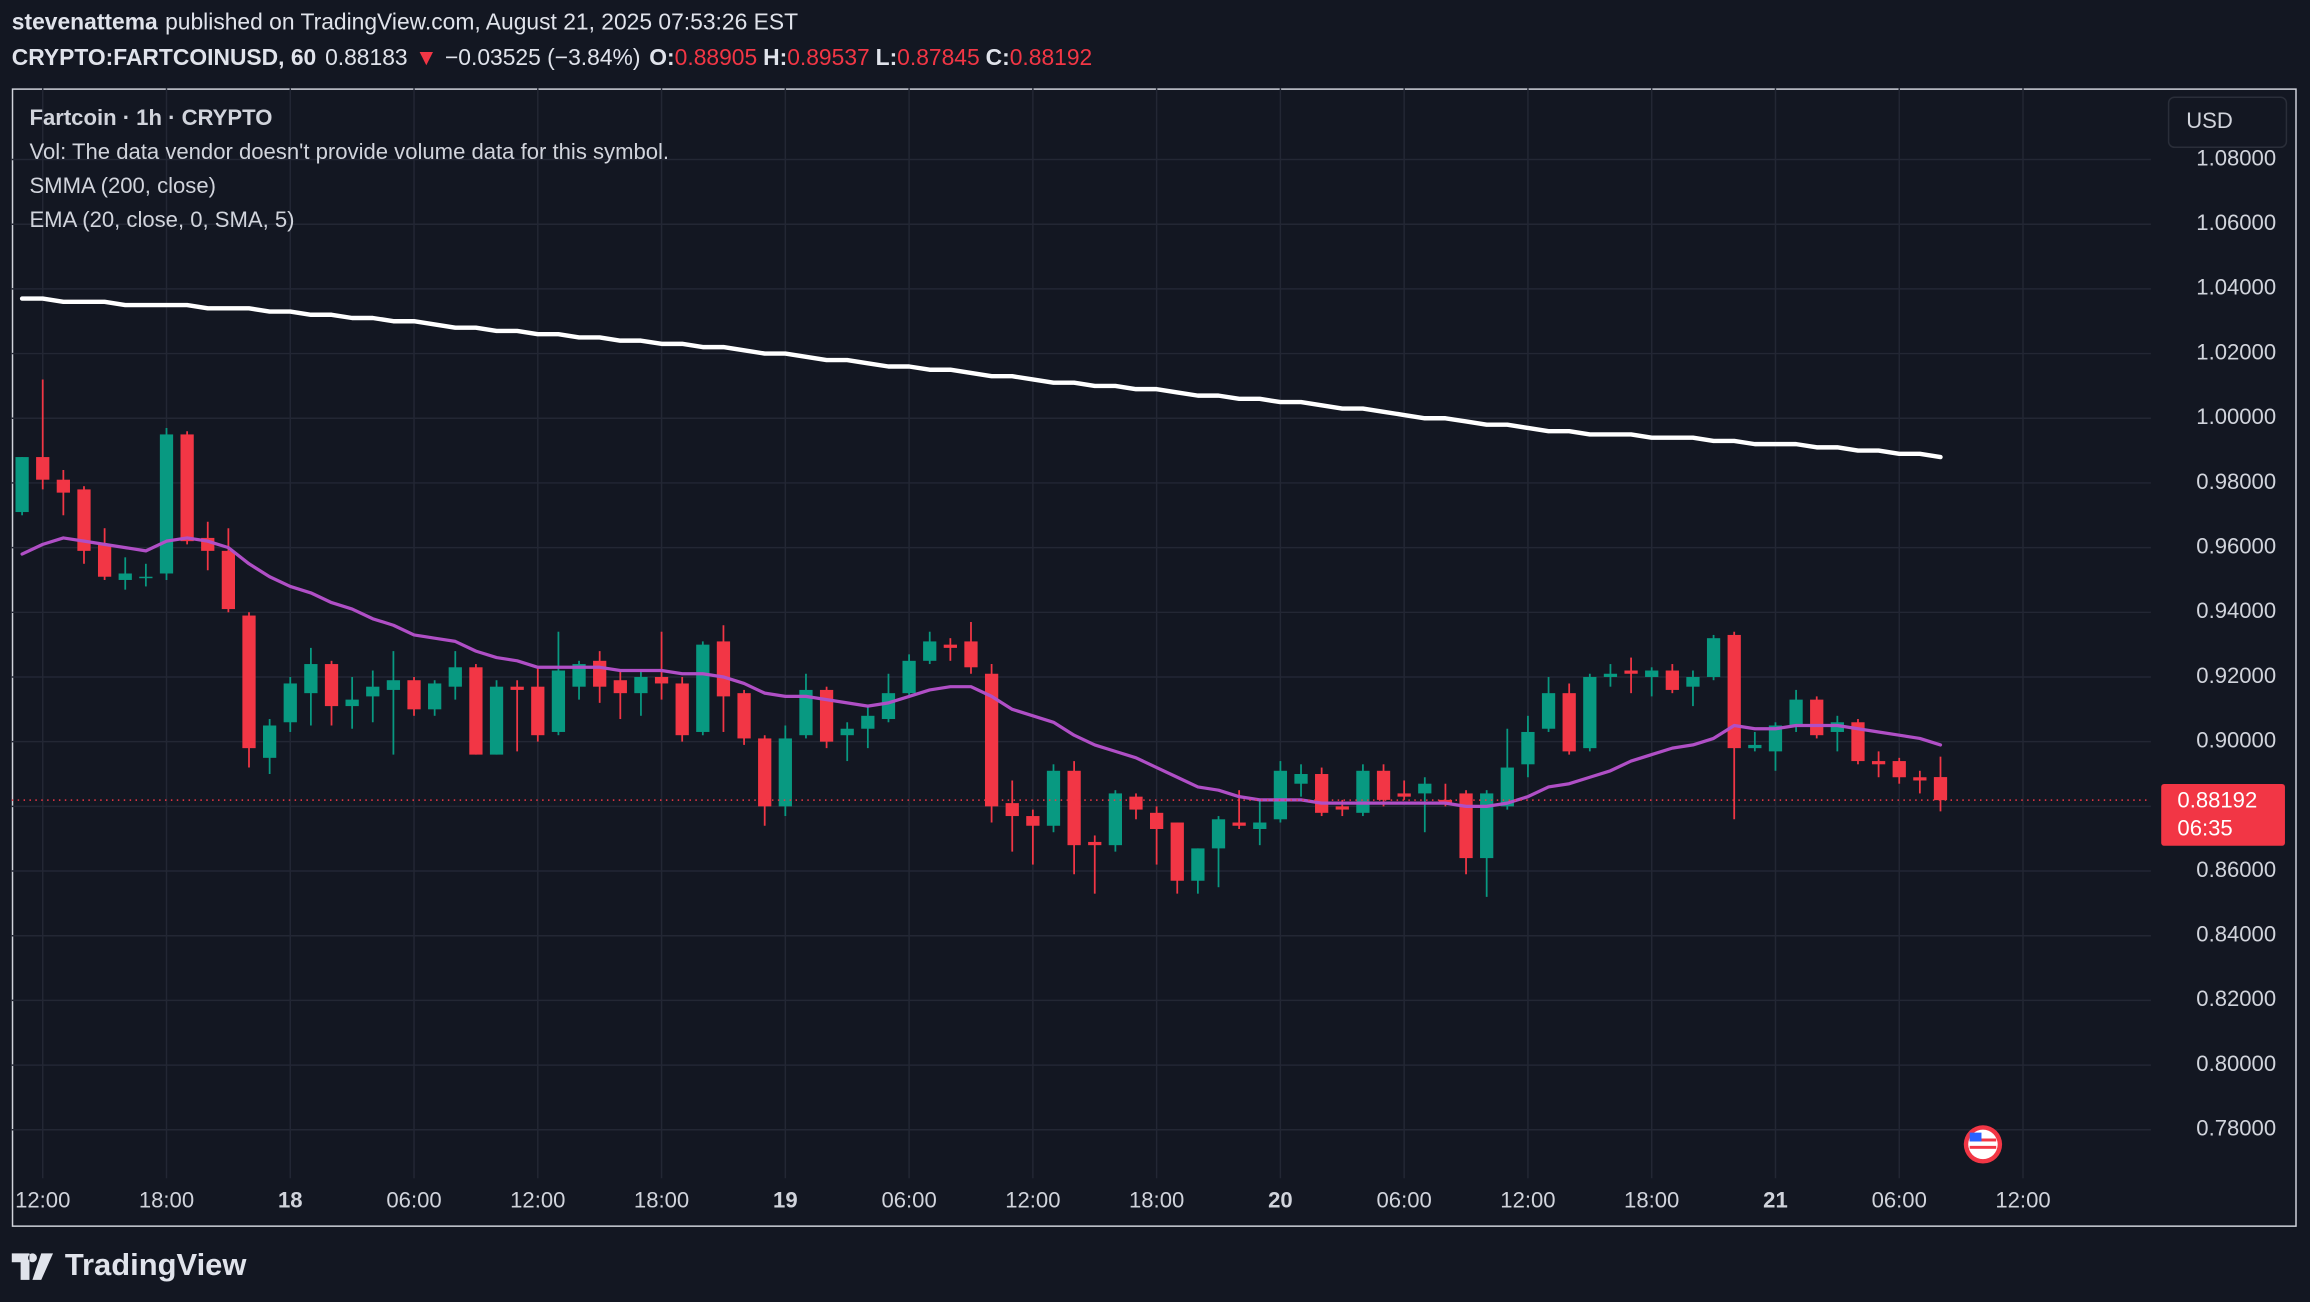 Image resolution: width=2310 pixels, height=1302 pixels. Describe the element at coordinates (2236, 739) in the screenshot. I see `y-tick-label: 0.90000` at that location.